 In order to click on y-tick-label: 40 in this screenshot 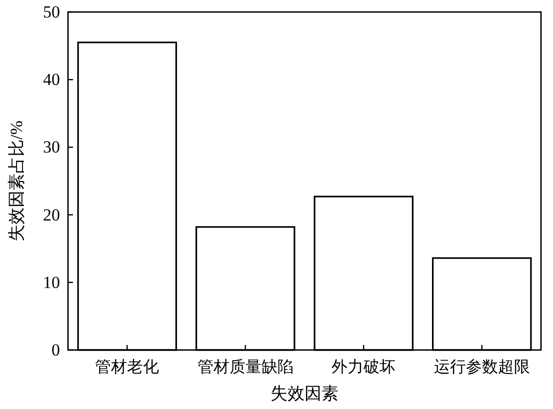, I will do `click(51, 80)`.